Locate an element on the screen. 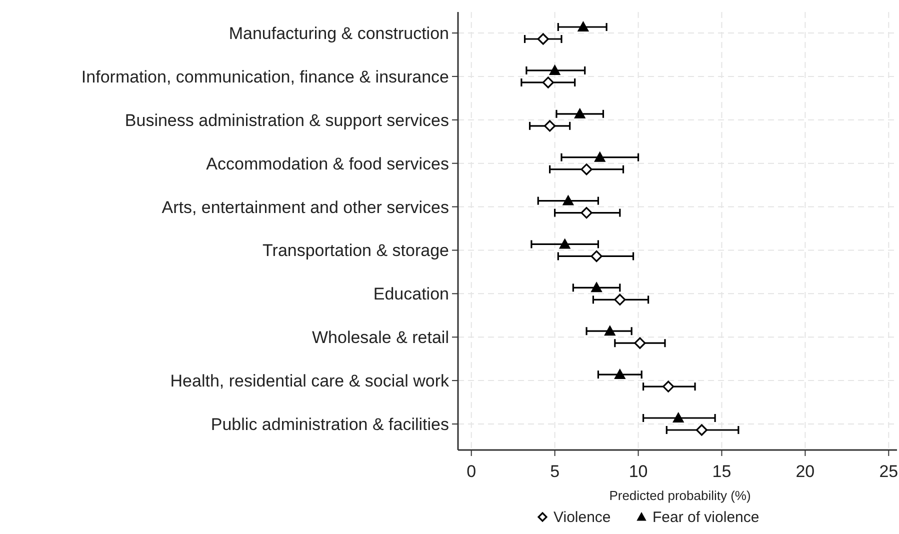 The image size is (899, 534). legend-label: Violence is located at coordinates (582, 517).